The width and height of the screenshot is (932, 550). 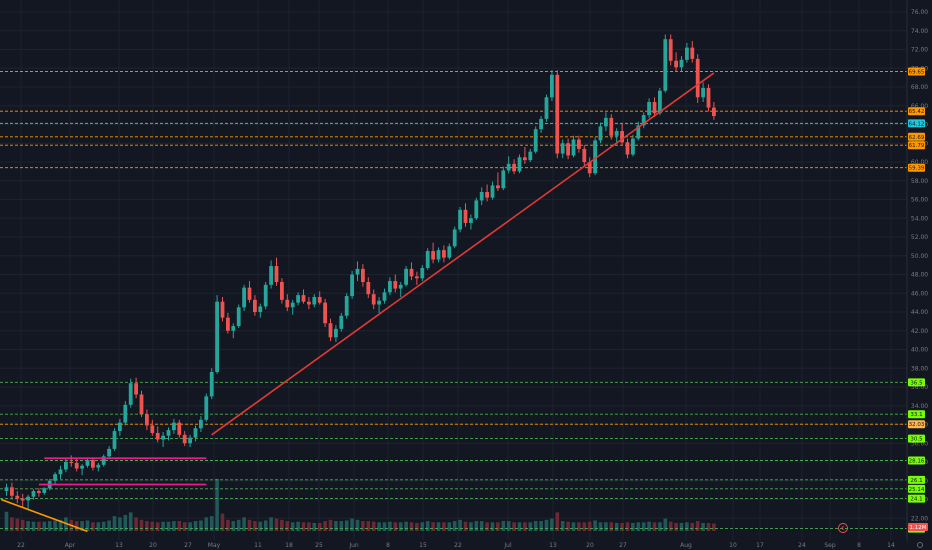 What do you see at coordinates (920, 545) in the screenshot?
I see `settings-button` at bounding box center [920, 545].